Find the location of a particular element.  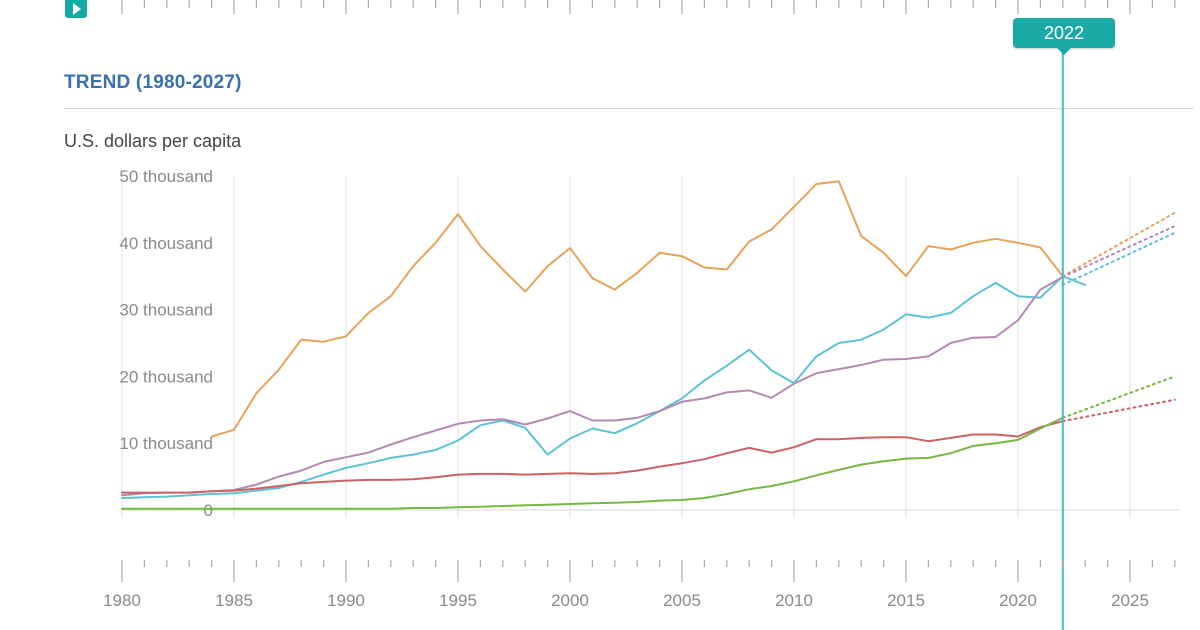

y-tick-label: 20 thousand is located at coordinates (166, 376).